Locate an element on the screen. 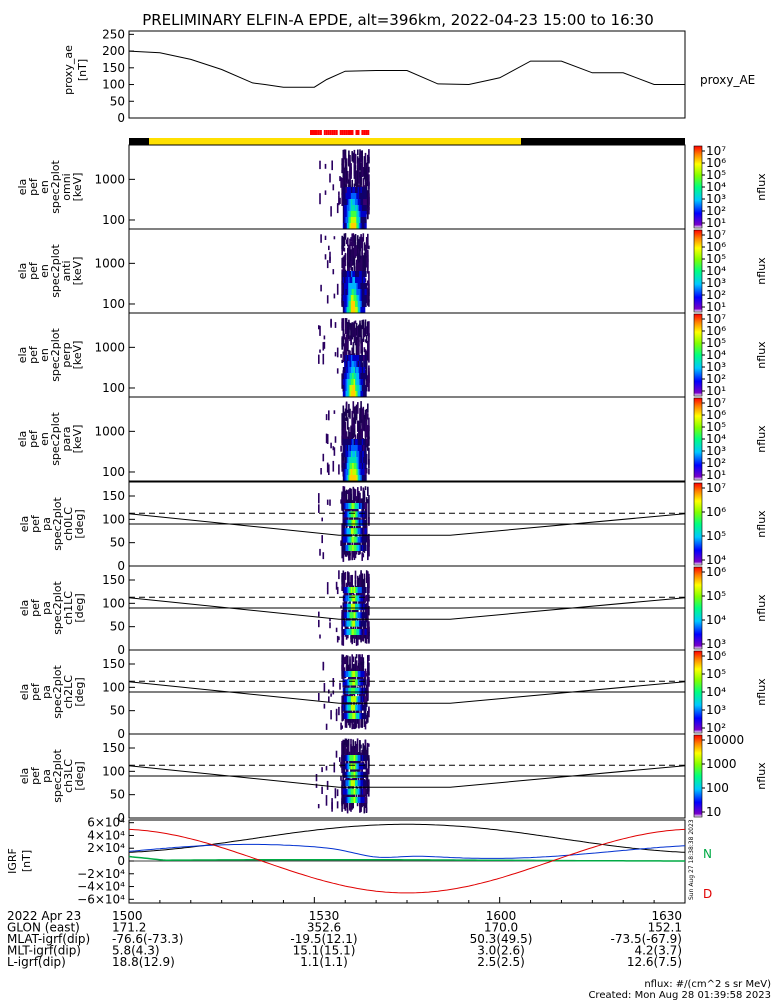 Image resolution: width=775 pixels, height=1000 pixels. spectrogram-ylabel: anti is located at coordinates (66, 270).